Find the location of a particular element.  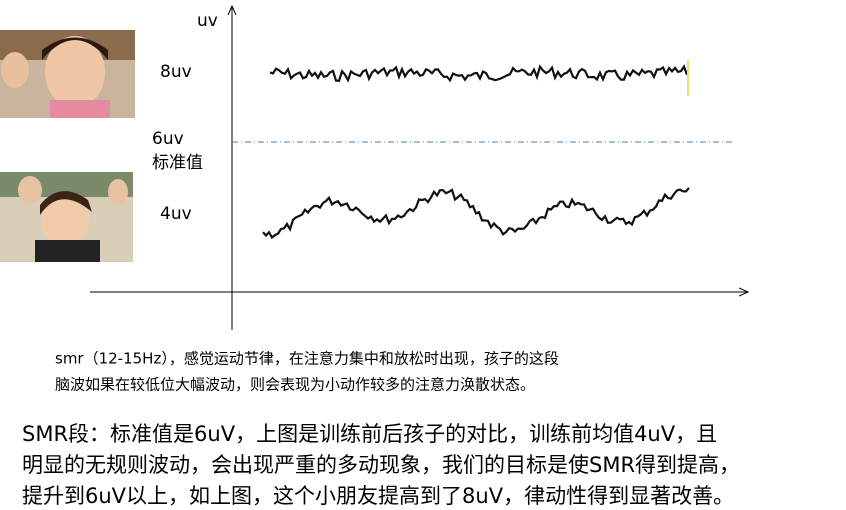

level-label: 标准值 is located at coordinates (177, 163).